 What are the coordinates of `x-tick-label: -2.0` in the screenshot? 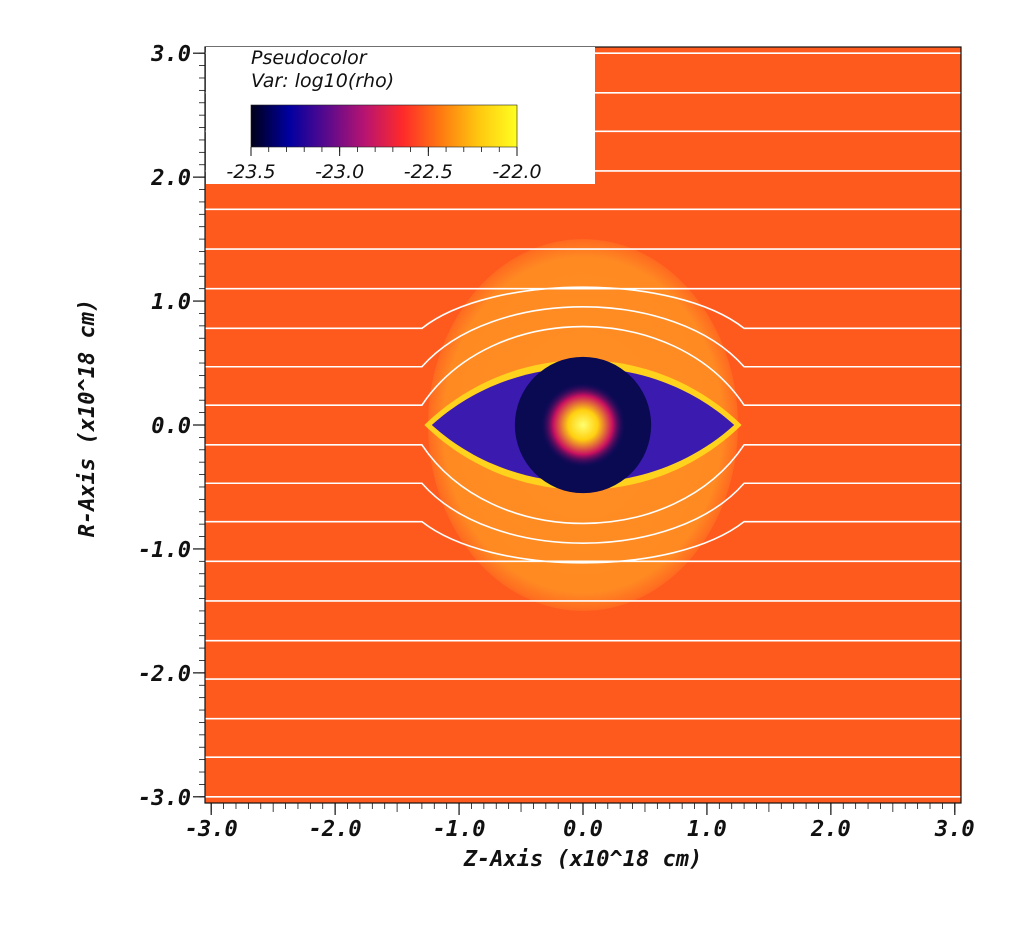 It's located at (335, 829).